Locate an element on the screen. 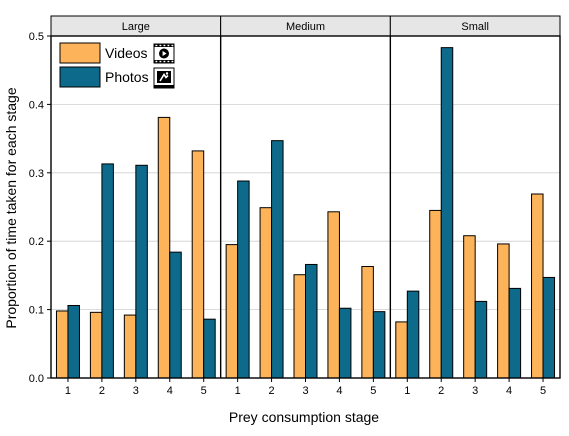  y-tick-label: 0.1 is located at coordinates (36, 311).